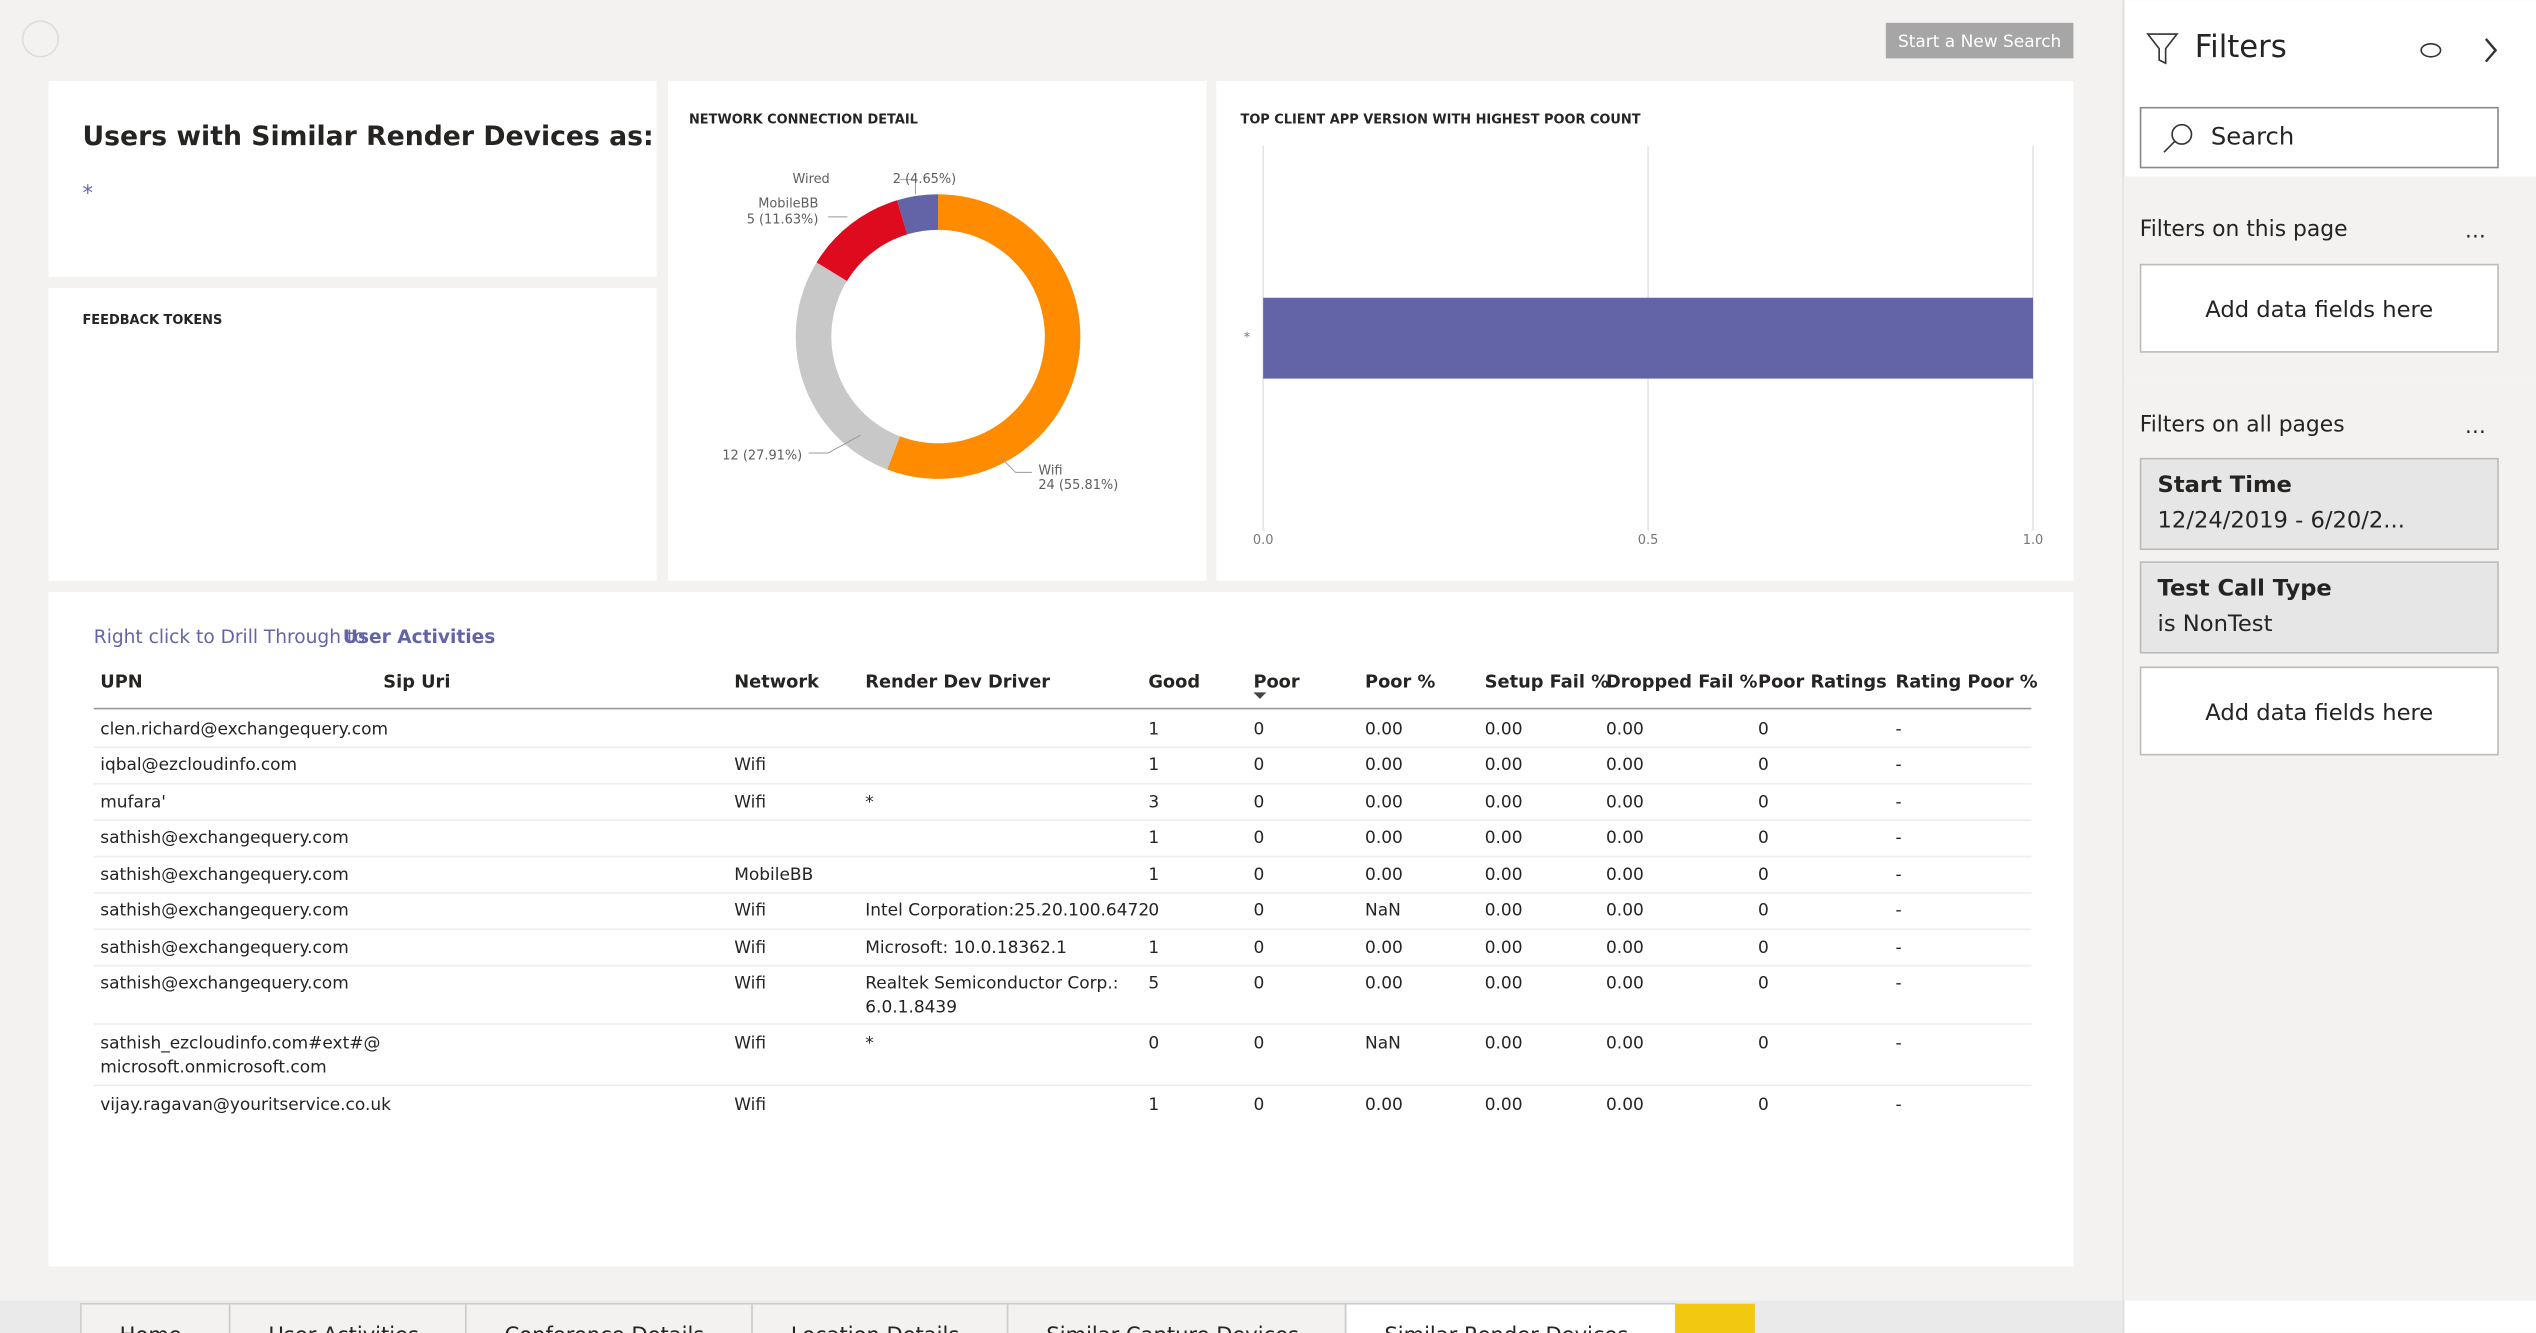 This screenshot has height=1333, width=2536. Describe the element at coordinates (957, 682) in the screenshot. I see `column-header: Render Dev Driver` at that location.